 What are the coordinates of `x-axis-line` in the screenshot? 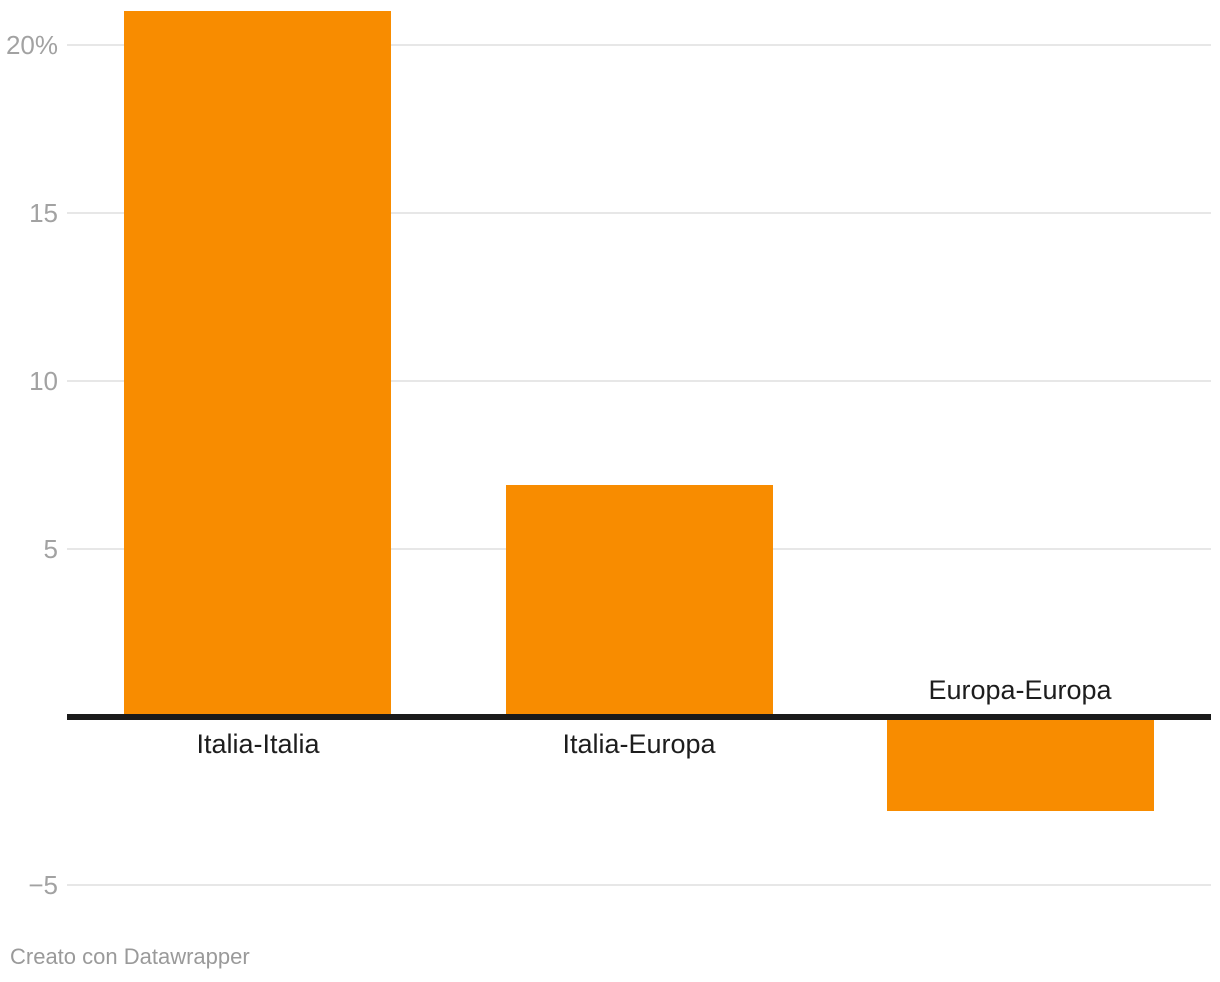 It's located at (639, 717).